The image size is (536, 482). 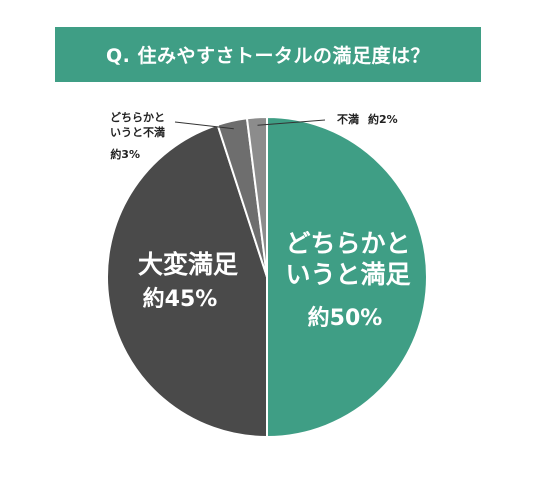 What do you see at coordinates (125, 154) in the screenshot?
I see `slice-value-somewhat-unsatisfied: 約3%` at bounding box center [125, 154].